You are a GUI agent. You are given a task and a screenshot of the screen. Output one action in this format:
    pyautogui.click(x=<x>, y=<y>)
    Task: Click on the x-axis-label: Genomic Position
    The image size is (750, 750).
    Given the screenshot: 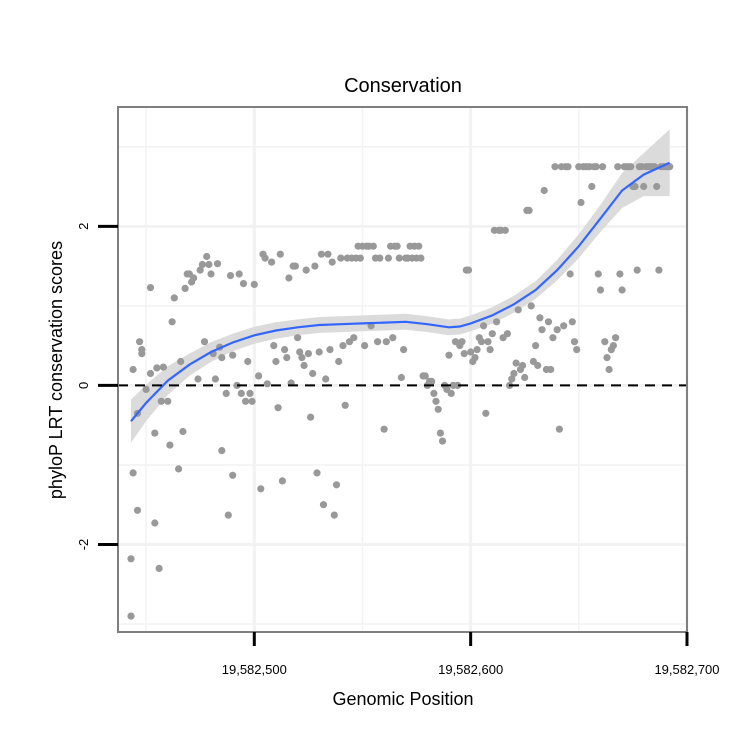 What is the action you would take?
    pyautogui.click(x=402, y=699)
    